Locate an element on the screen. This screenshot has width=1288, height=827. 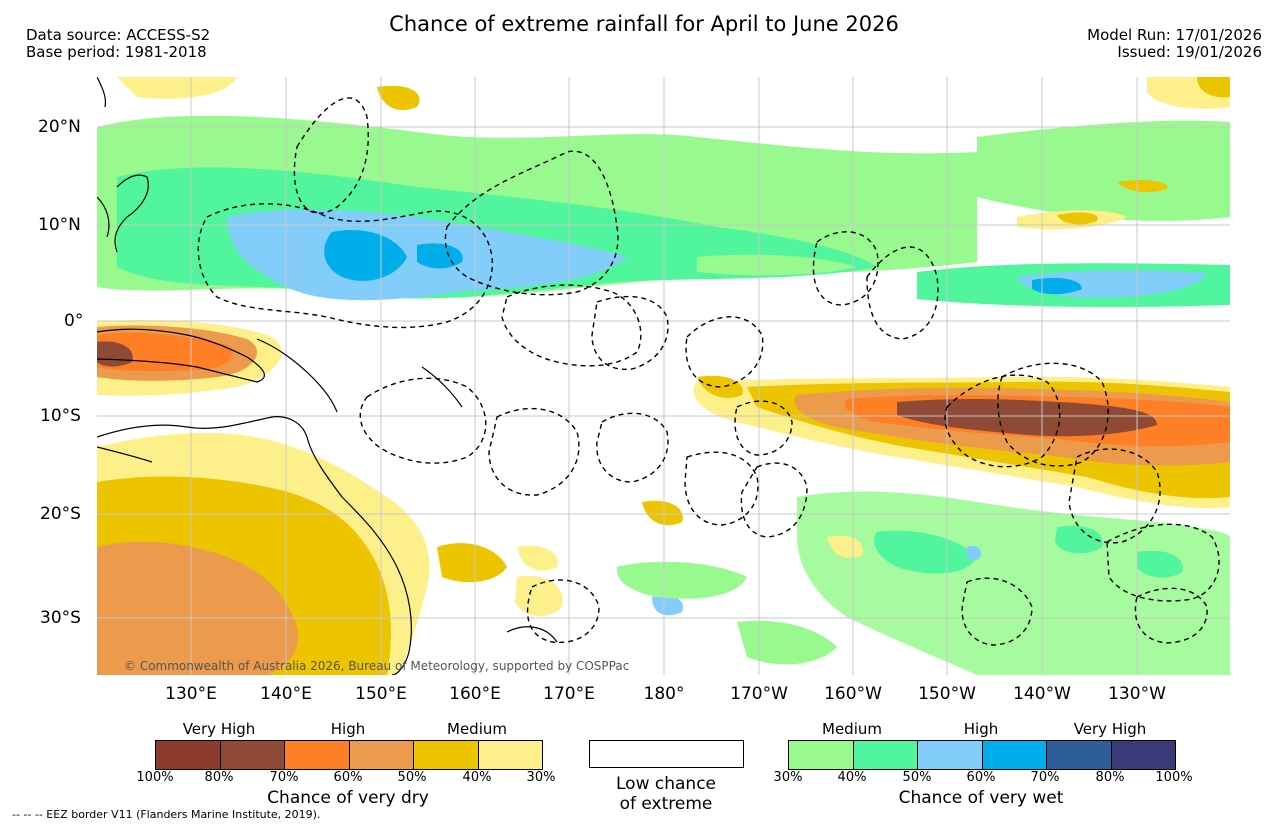
dry-tick: 80% is located at coordinates (219, 777).